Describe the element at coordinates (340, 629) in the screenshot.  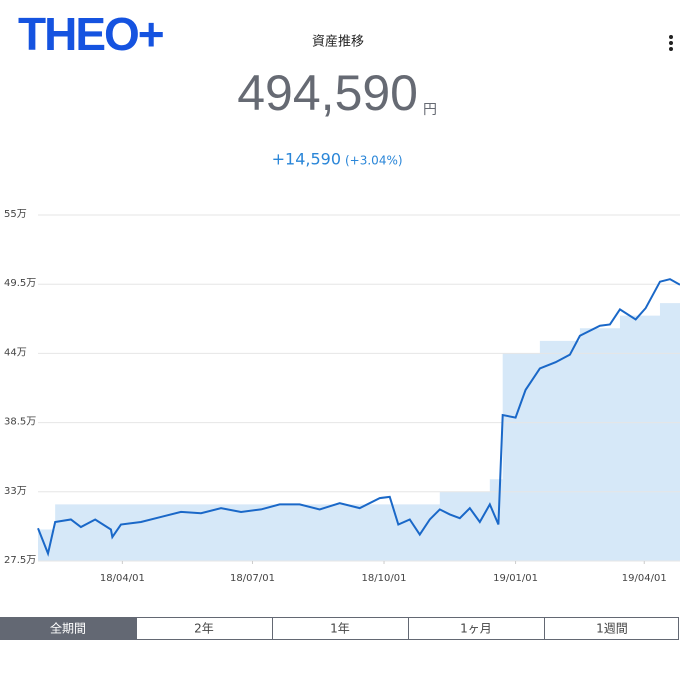
I see `period-tab-label: 1年` at that location.